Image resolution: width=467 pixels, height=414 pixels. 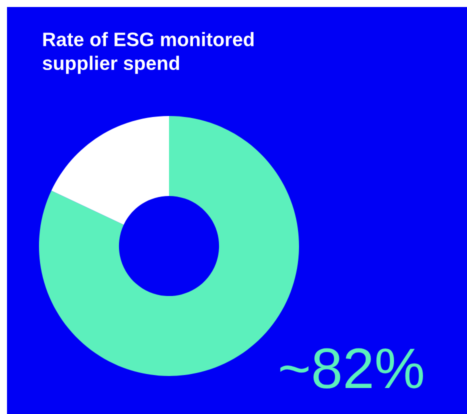 I want to click on data-label: ~82%, so click(x=351, y=368).